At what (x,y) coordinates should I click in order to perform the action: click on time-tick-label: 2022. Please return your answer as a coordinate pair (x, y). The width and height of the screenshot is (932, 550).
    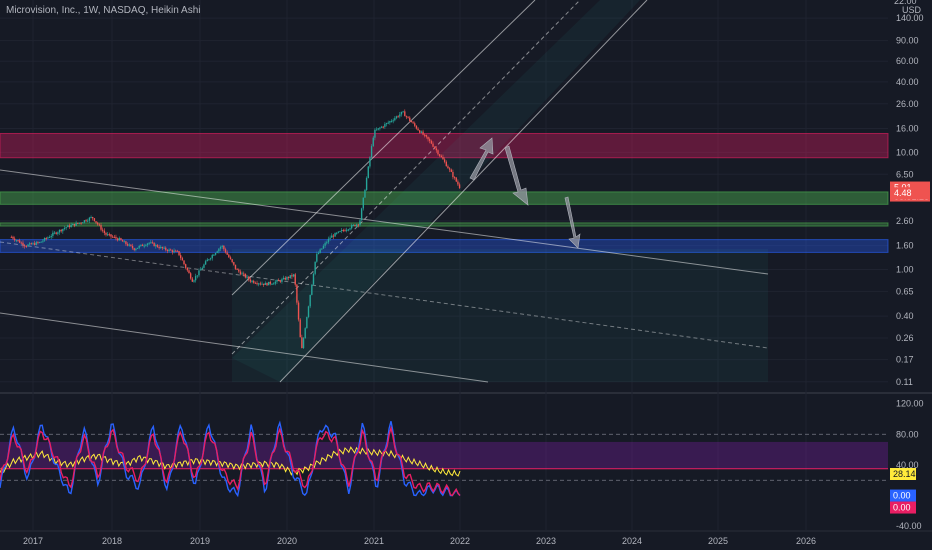
    Looking at the image, I should click on (460, 541).